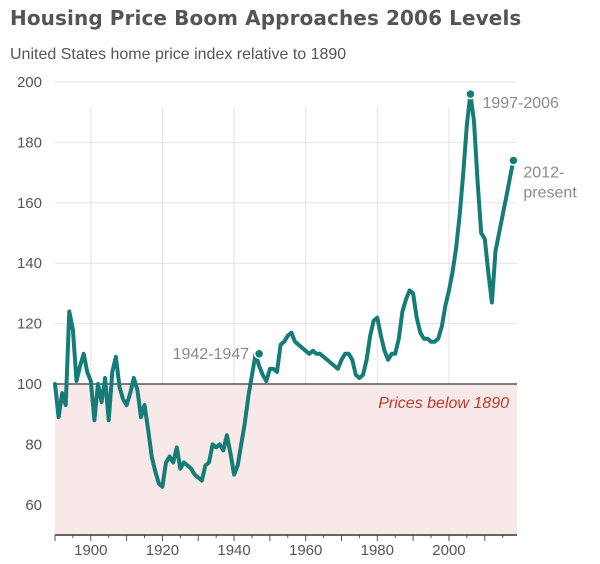  I want to click on y-tick-label: 160, so click(29, 203).